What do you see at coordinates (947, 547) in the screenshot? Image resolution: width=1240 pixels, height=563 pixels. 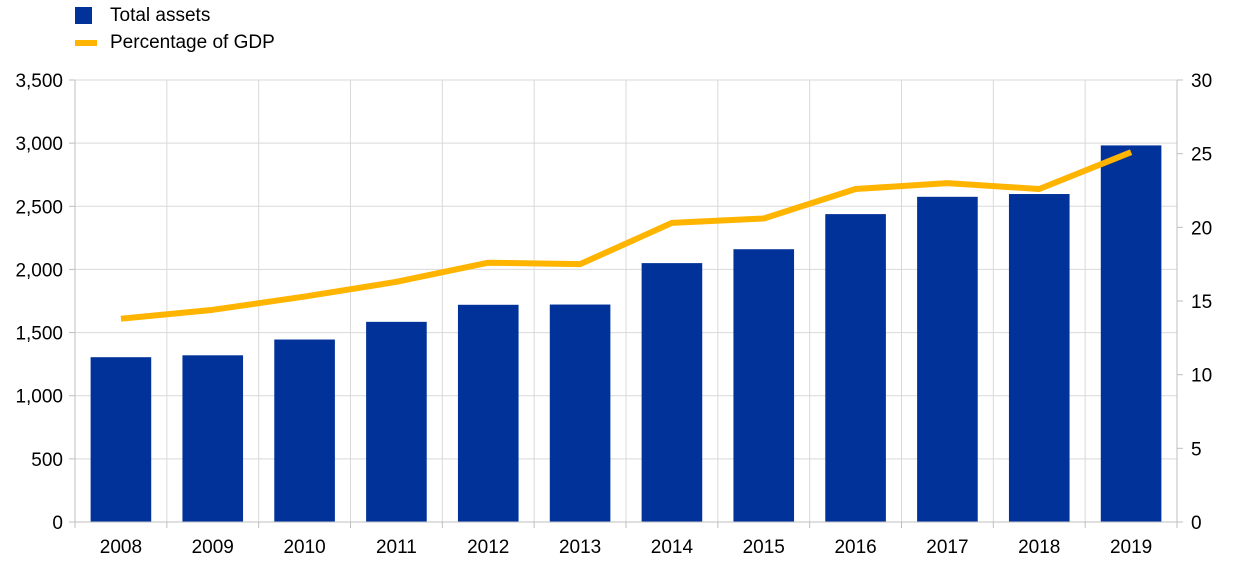 I see `x-tick-label: 2017` at bounding box center [947, 547].